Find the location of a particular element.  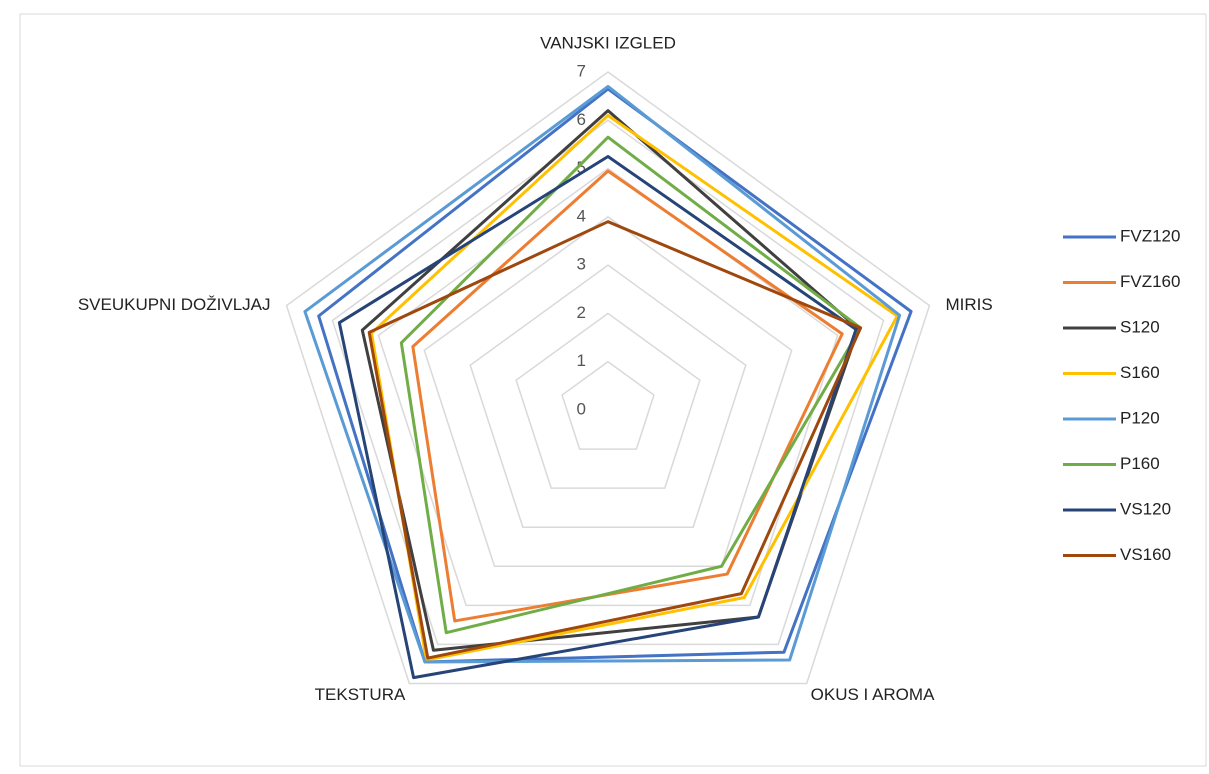

axis-label: TEKSTURA is located at coordinates (360, 694).